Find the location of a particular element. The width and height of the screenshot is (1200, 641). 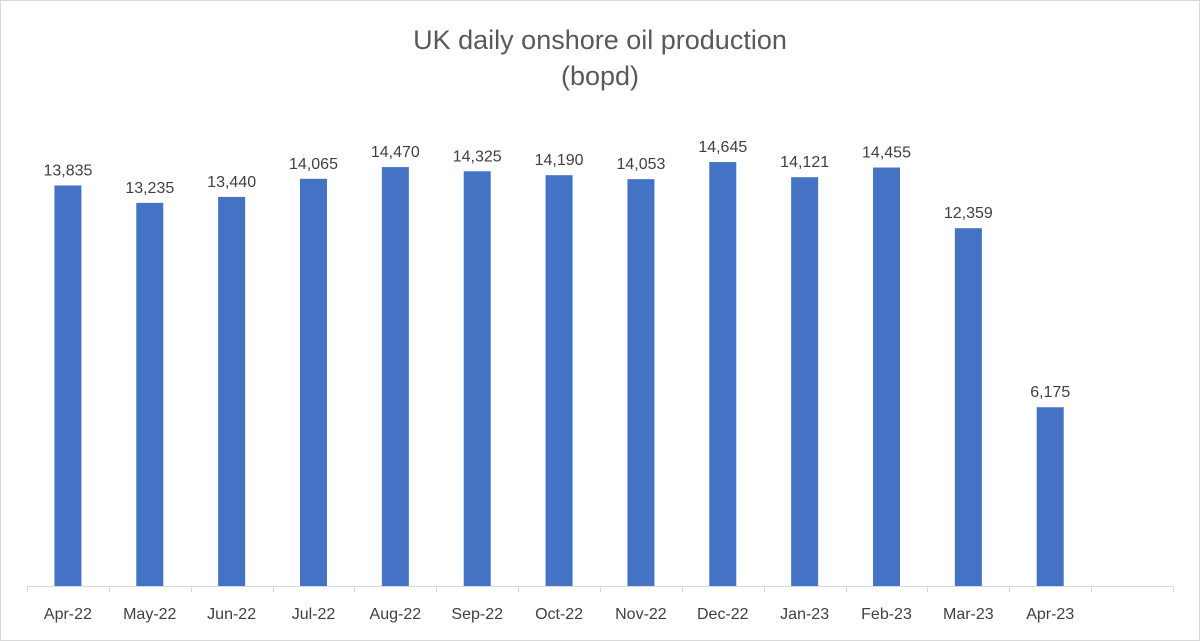

data-label: 14,121 is located at coordinates (804, 162).